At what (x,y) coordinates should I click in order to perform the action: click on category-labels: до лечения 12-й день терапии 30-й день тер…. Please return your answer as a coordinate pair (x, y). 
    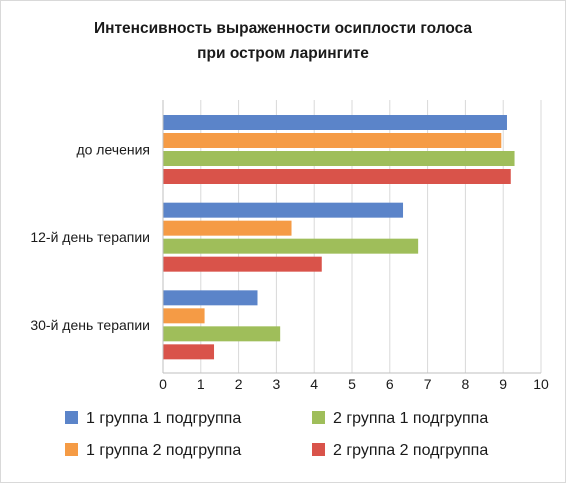
    Looking at the image, I should click on (90, 237).